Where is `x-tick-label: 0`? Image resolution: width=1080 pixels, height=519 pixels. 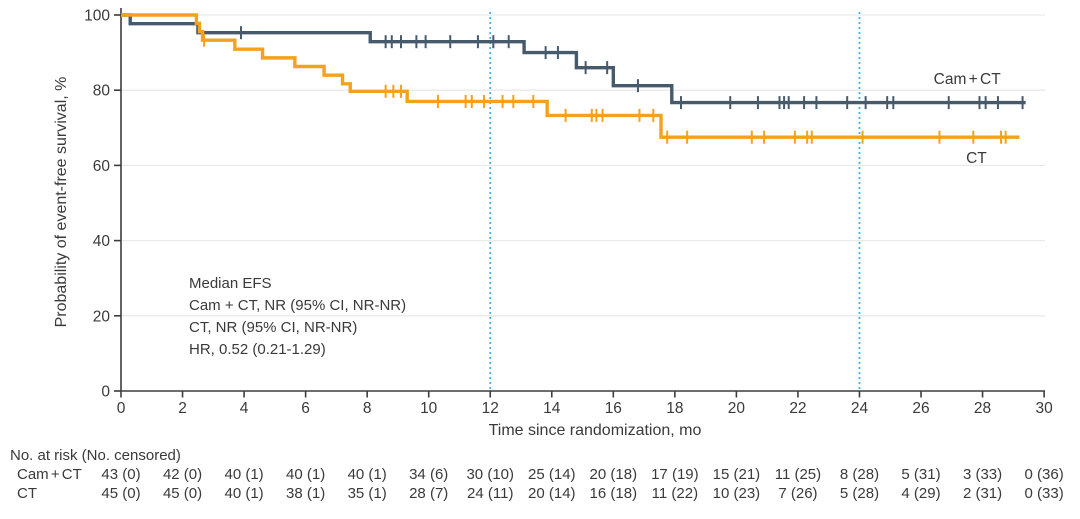 x-tick-label: 0 is located at coordinates (121, 408).